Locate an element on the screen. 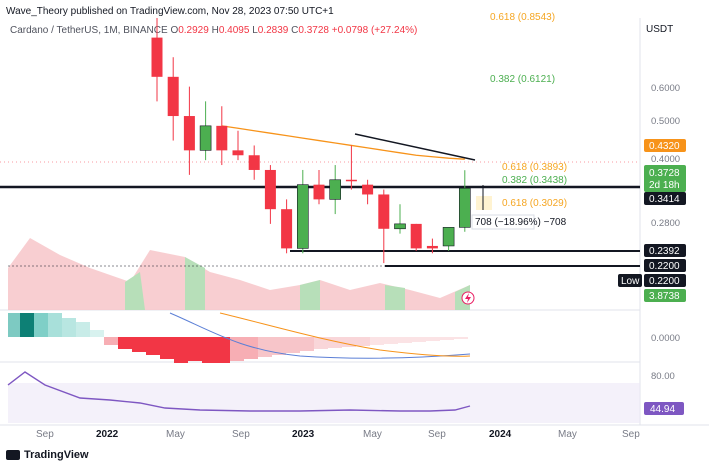 This screenshot has width=709, height=471. low-tag: Low is located at coordinates (630, 280).